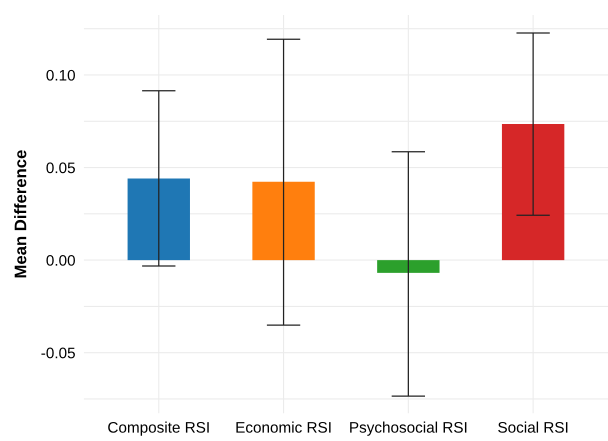  I want to click on y-tick-label: 0.05, so click(60, 168).